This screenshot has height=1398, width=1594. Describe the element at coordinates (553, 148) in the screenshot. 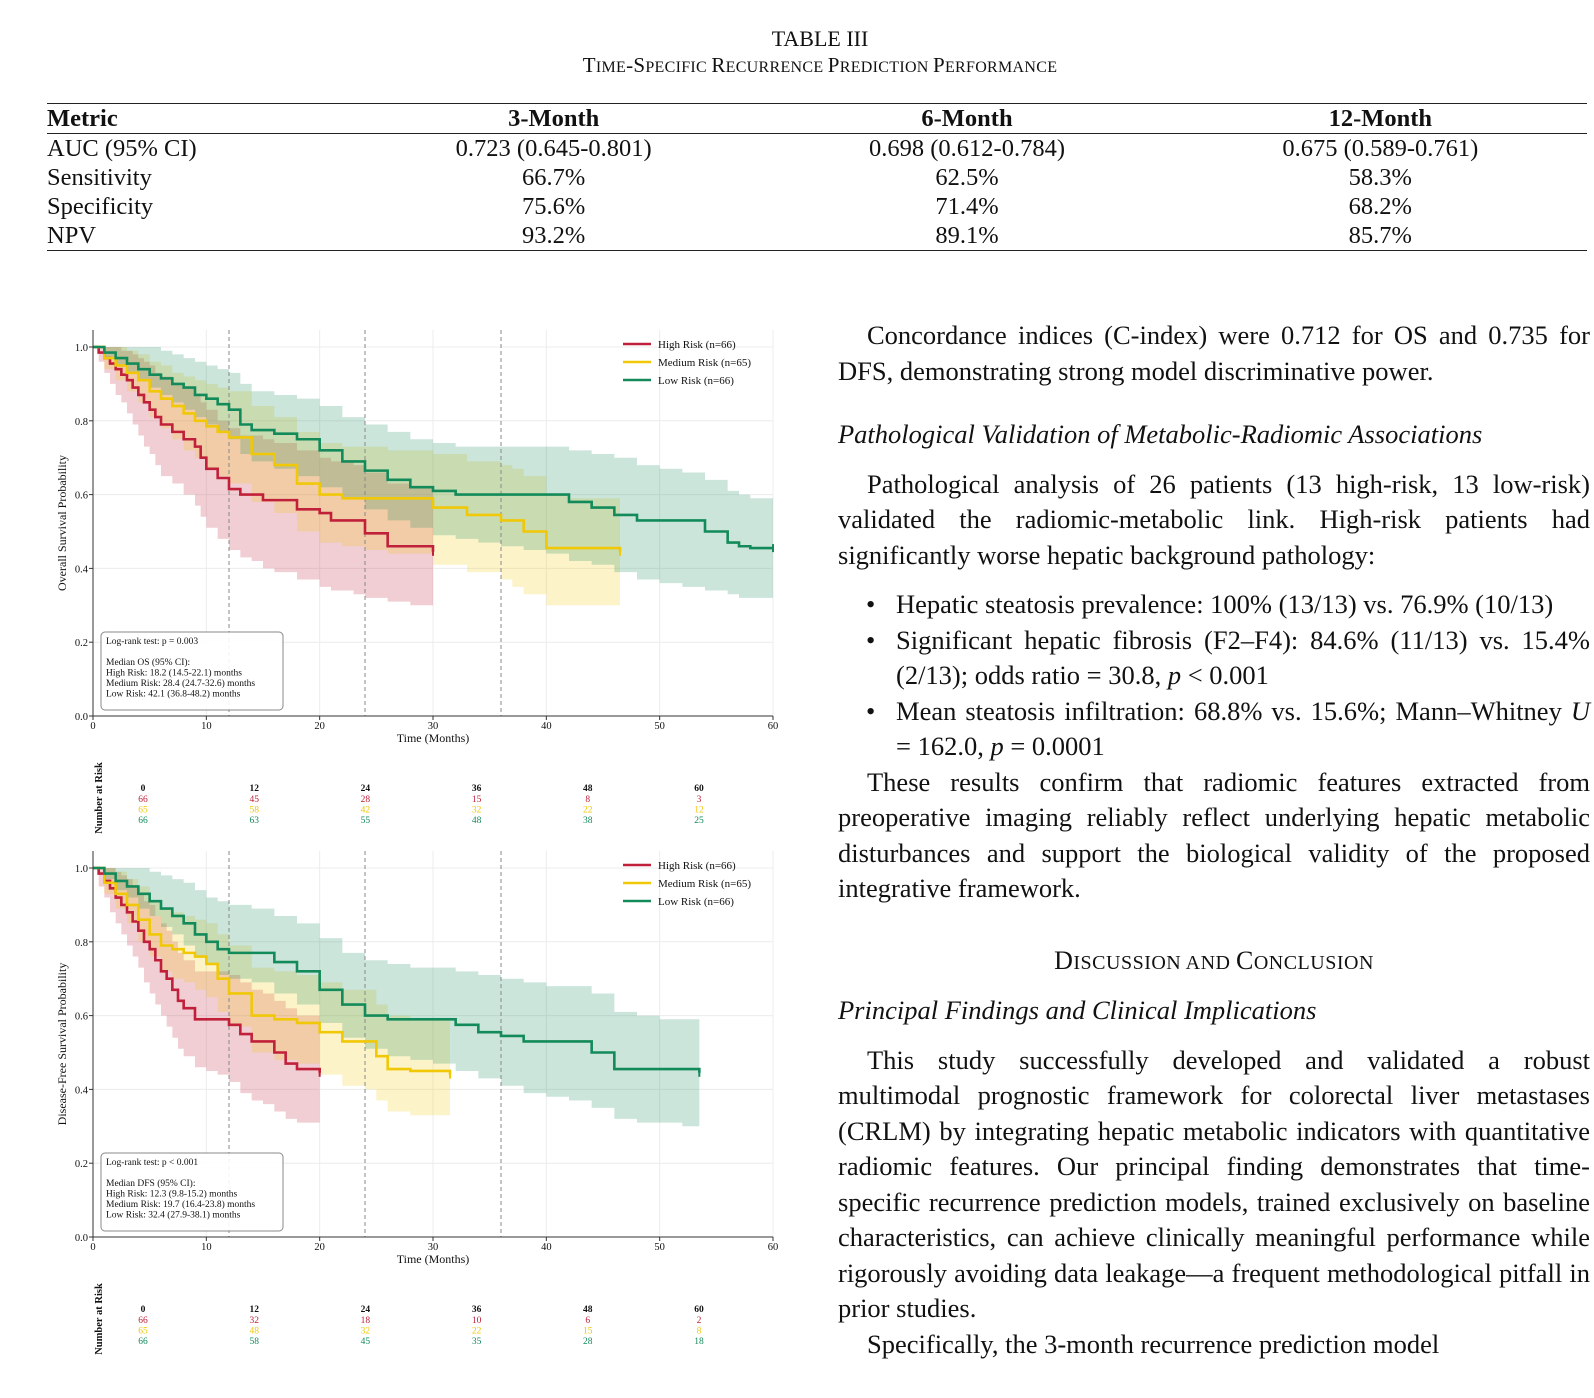

I see `table-cell: 0.723 (0.645-0.801)` at that location.